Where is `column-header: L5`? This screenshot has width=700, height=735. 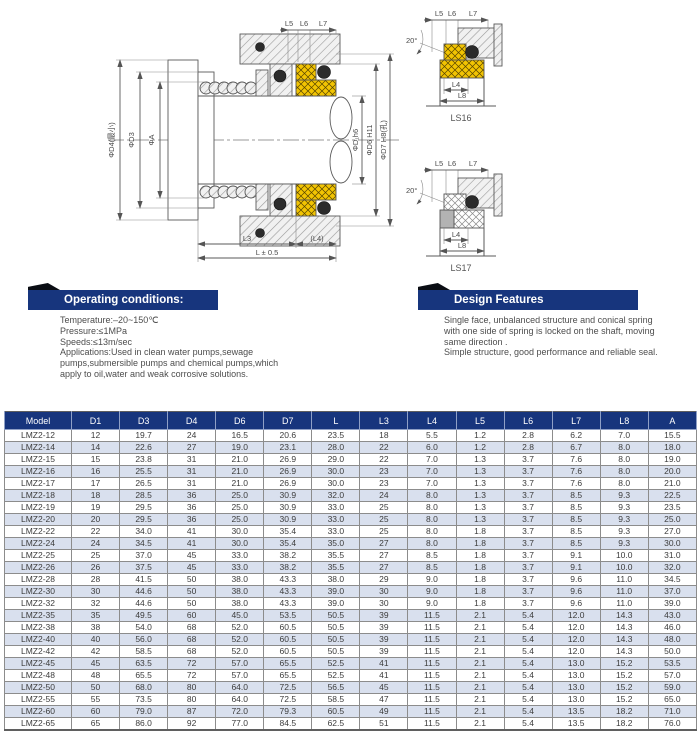
column-header: L5 is located at coordinates (480, 420).